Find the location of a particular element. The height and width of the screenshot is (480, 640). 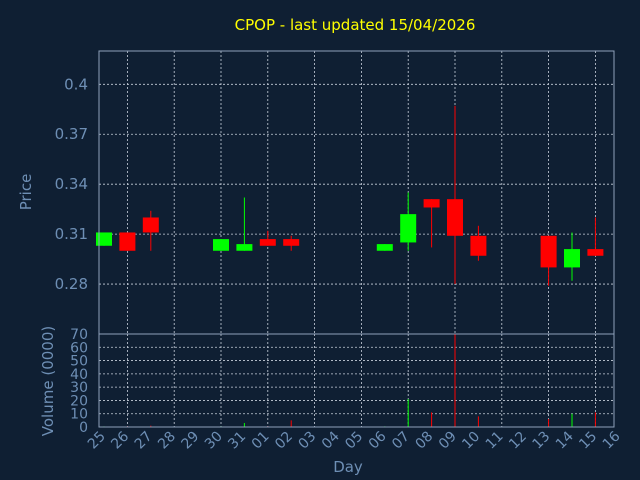

day-tick-label: 27 is located at coordinates (144, 441).